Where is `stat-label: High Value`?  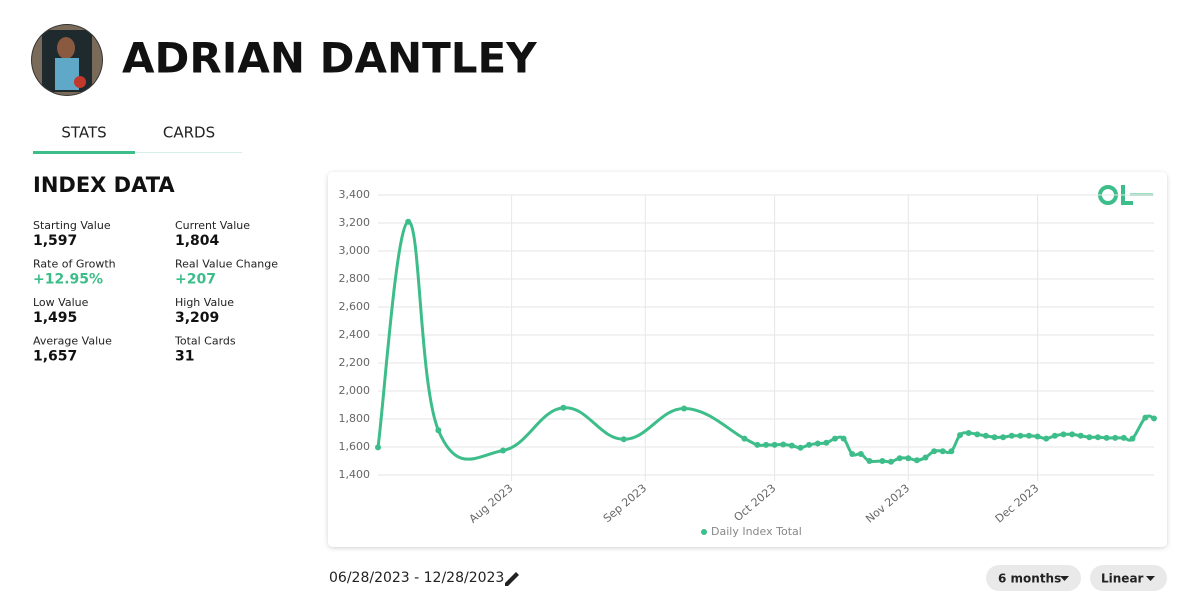 stat-label: High Value is located at coordinates (204, 302).